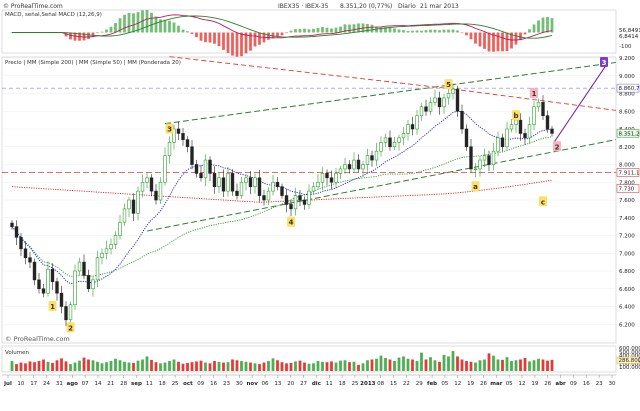 Image resolution: width=640 pixels, height=411 pixels. I want to click on price-tick-label: 7.600, so click(627, 201).